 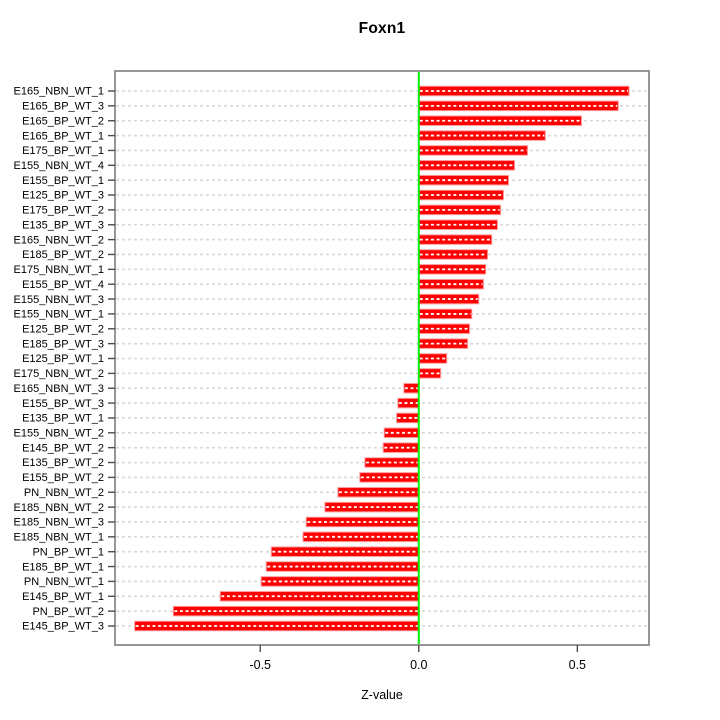 What do you see at coordinates (59, 166) in the screenshot?
I see `category-label: E155_NBN_WT_4` at bounding box center [59, 166].